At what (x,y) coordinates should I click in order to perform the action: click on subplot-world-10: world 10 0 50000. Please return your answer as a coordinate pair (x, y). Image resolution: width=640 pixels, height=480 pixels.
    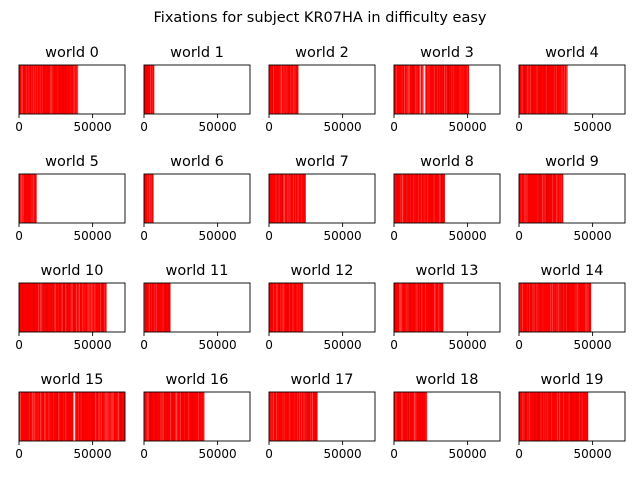
    Looking at the image, I should click on (70, 307).